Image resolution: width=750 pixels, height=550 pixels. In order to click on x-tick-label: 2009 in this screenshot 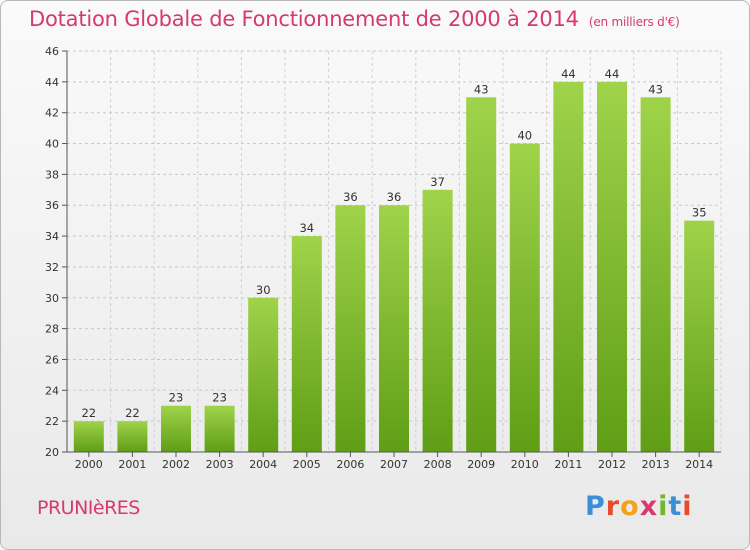, I will do `click(481, 464)`.